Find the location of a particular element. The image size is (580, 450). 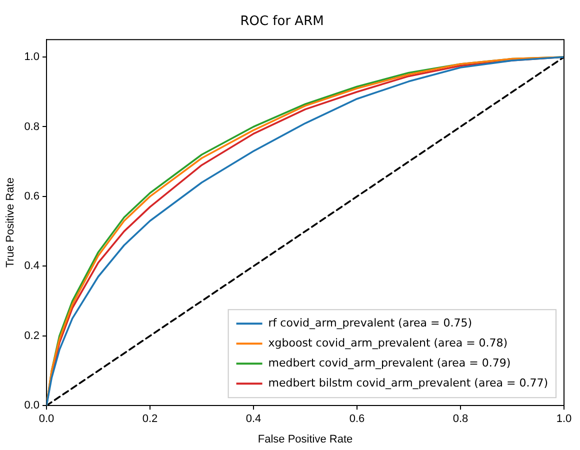

x-axis-title: False Positive Rate is located at coordinates (305, 439).